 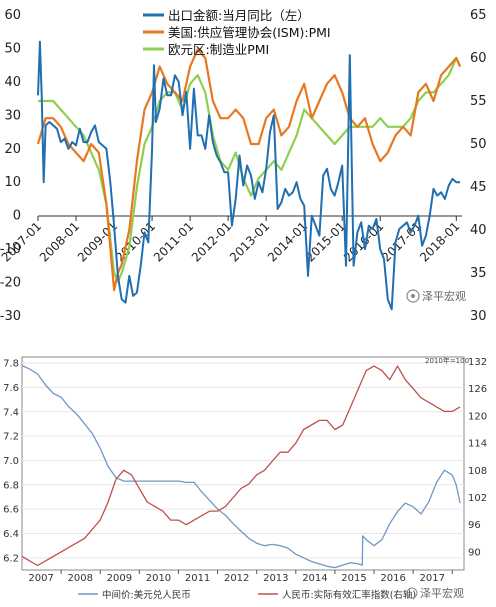 I want to click on top-right-tick-label: 50, so click(x=478, y=144).